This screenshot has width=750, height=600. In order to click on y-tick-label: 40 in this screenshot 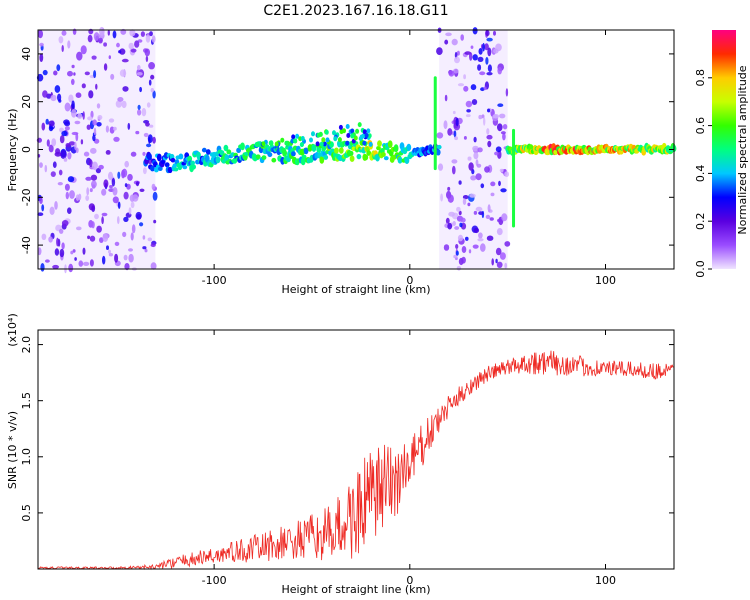, I will do `click(26, 54)`.